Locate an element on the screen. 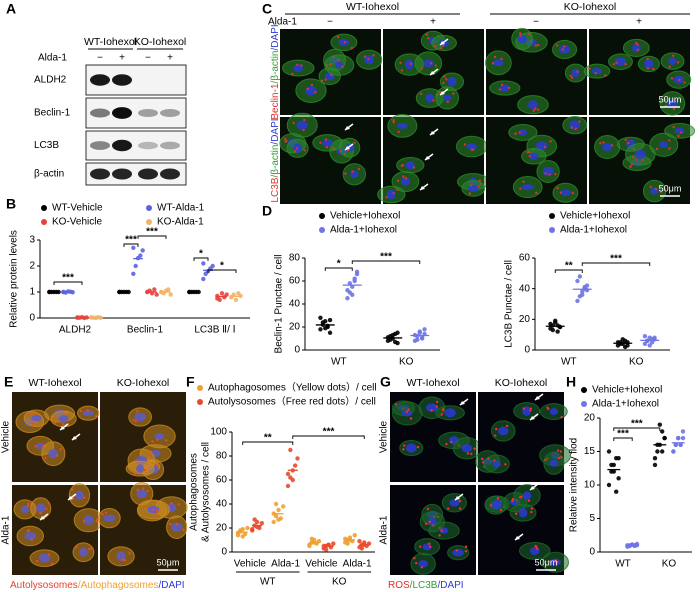 The height and width of the screenshot is (592, 700). y-tick-label: 40 is located at coordinates (295, 304).